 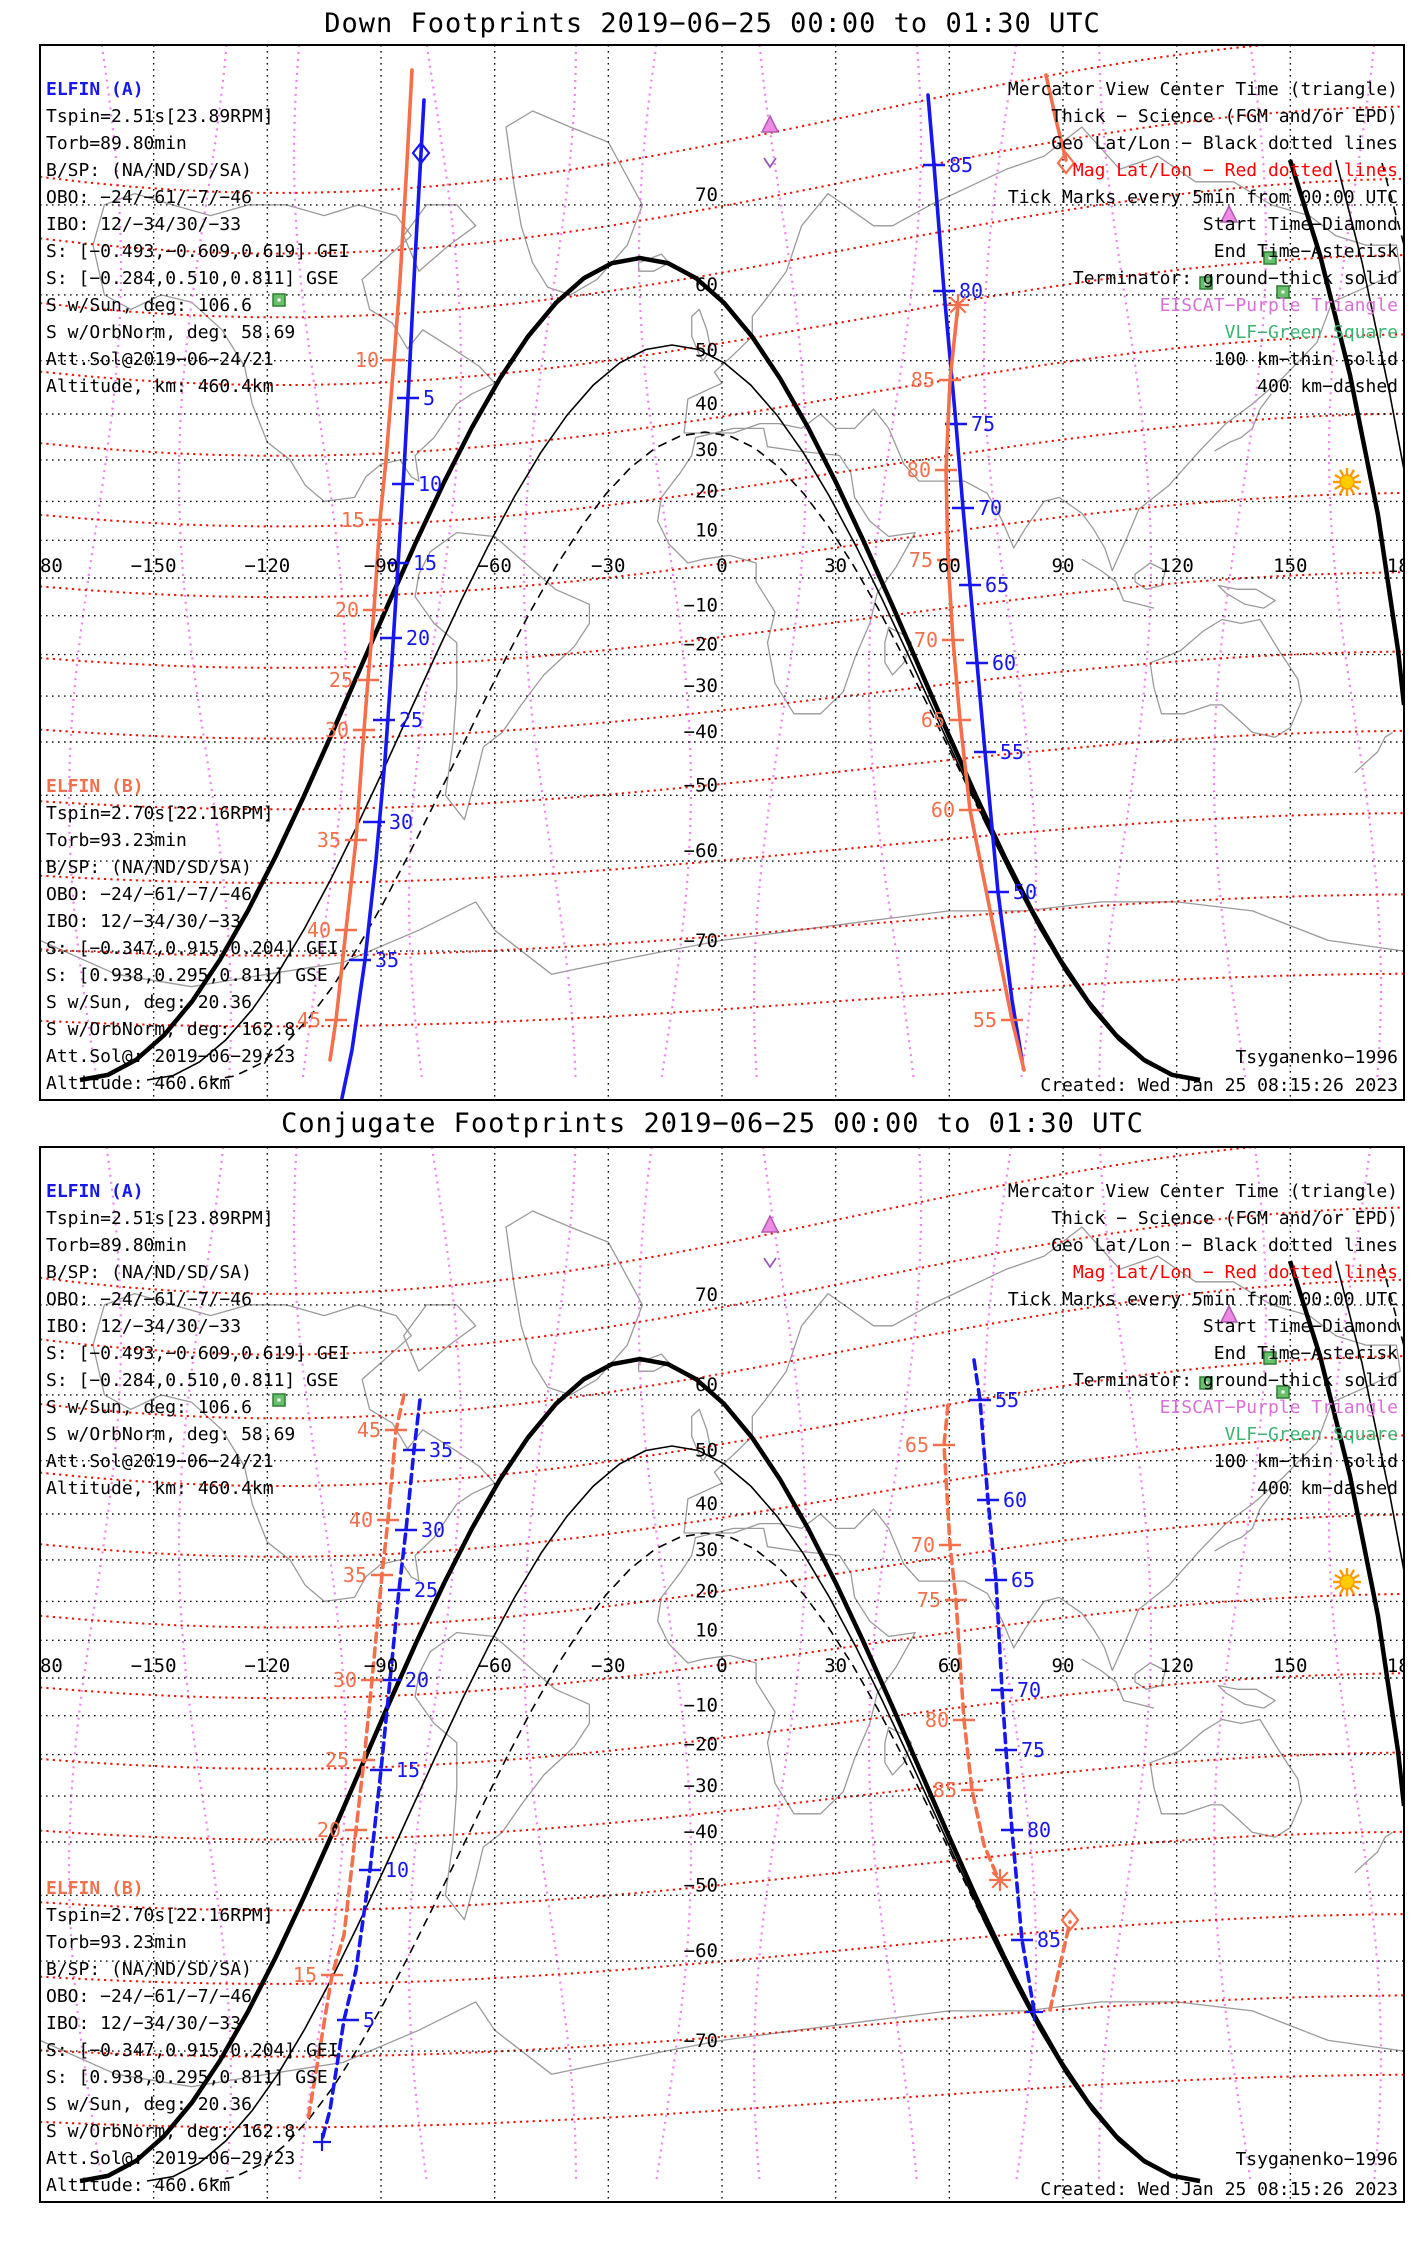 What do you see at coordinates (192, 1380) in the screenshot?
I see `param-line: S: [−0.284,0.510,0.811] GSE` at bounding box center [192, 1380].